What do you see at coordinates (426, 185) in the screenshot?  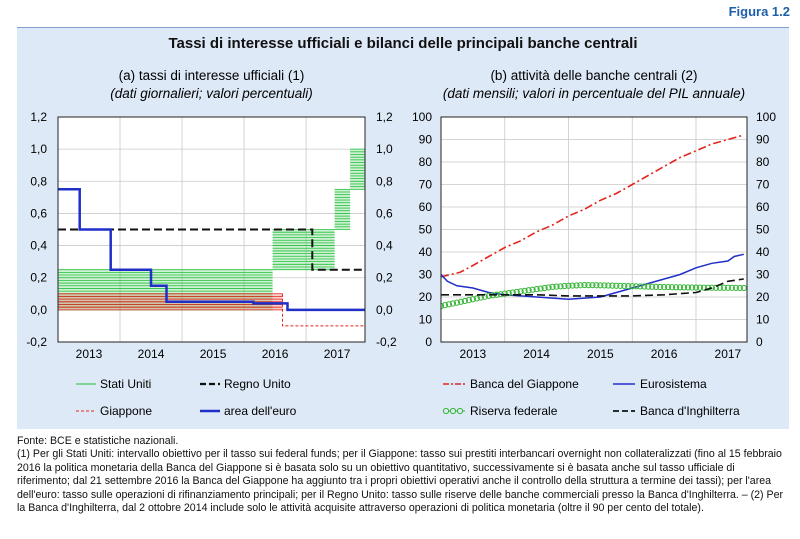 I see `y-tick-label-left: 70` at bounding box center [426, 185].